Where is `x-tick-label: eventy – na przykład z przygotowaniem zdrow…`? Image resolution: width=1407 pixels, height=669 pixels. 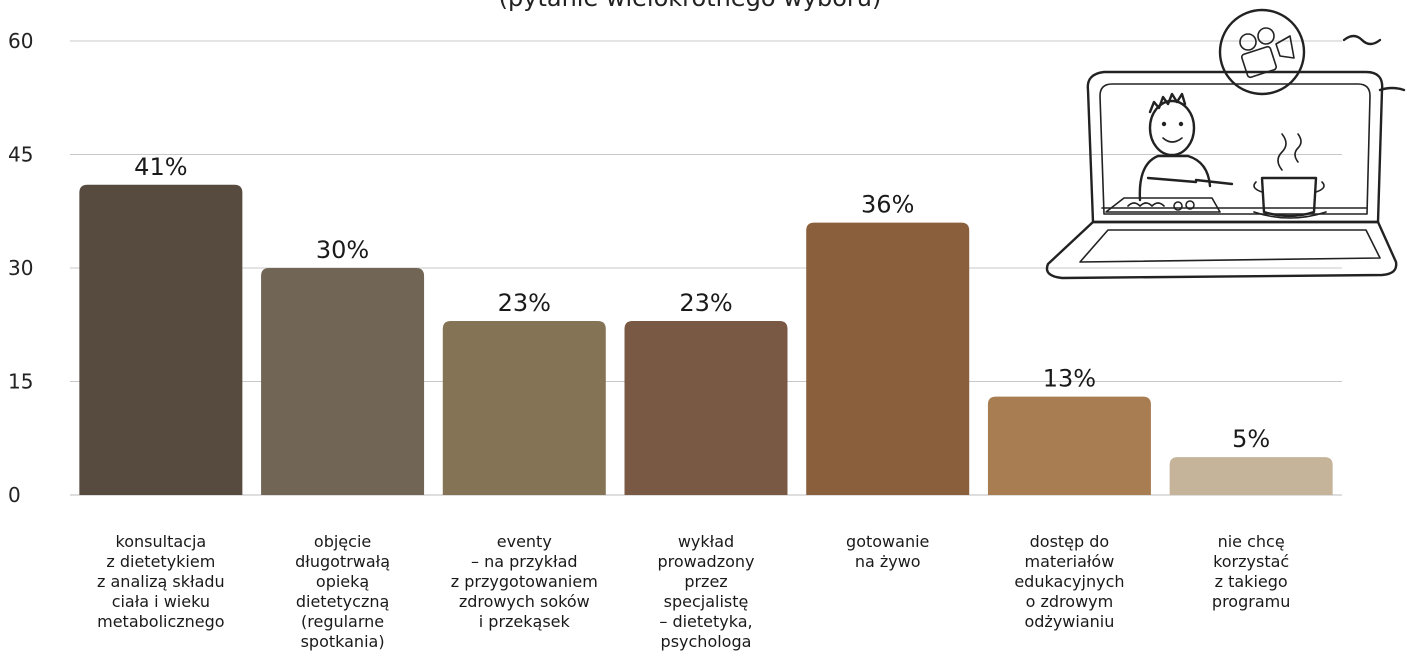
x-tick-label: eventy – na przykład z przygotowaniem zdrow… is located at coordinates (524, 581).